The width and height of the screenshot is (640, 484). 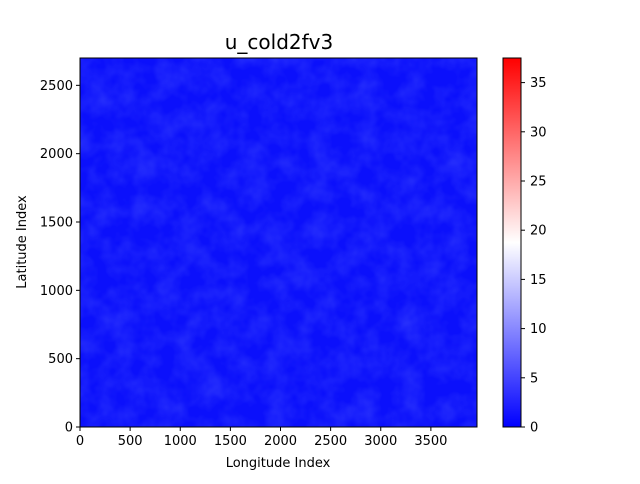 I want to click on x-tick-label: 2500, so click(x=330, y=441).